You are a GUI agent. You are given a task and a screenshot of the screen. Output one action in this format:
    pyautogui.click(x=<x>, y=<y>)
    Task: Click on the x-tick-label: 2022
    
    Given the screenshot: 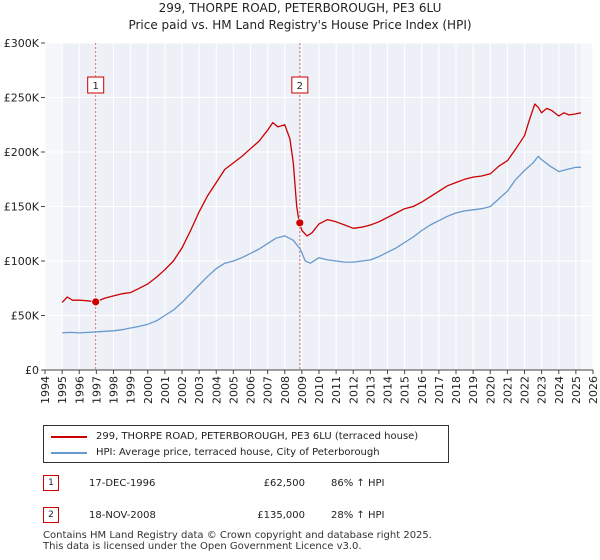 What is the action you would take?
    pyautogui.click(x=525, y=390)
    